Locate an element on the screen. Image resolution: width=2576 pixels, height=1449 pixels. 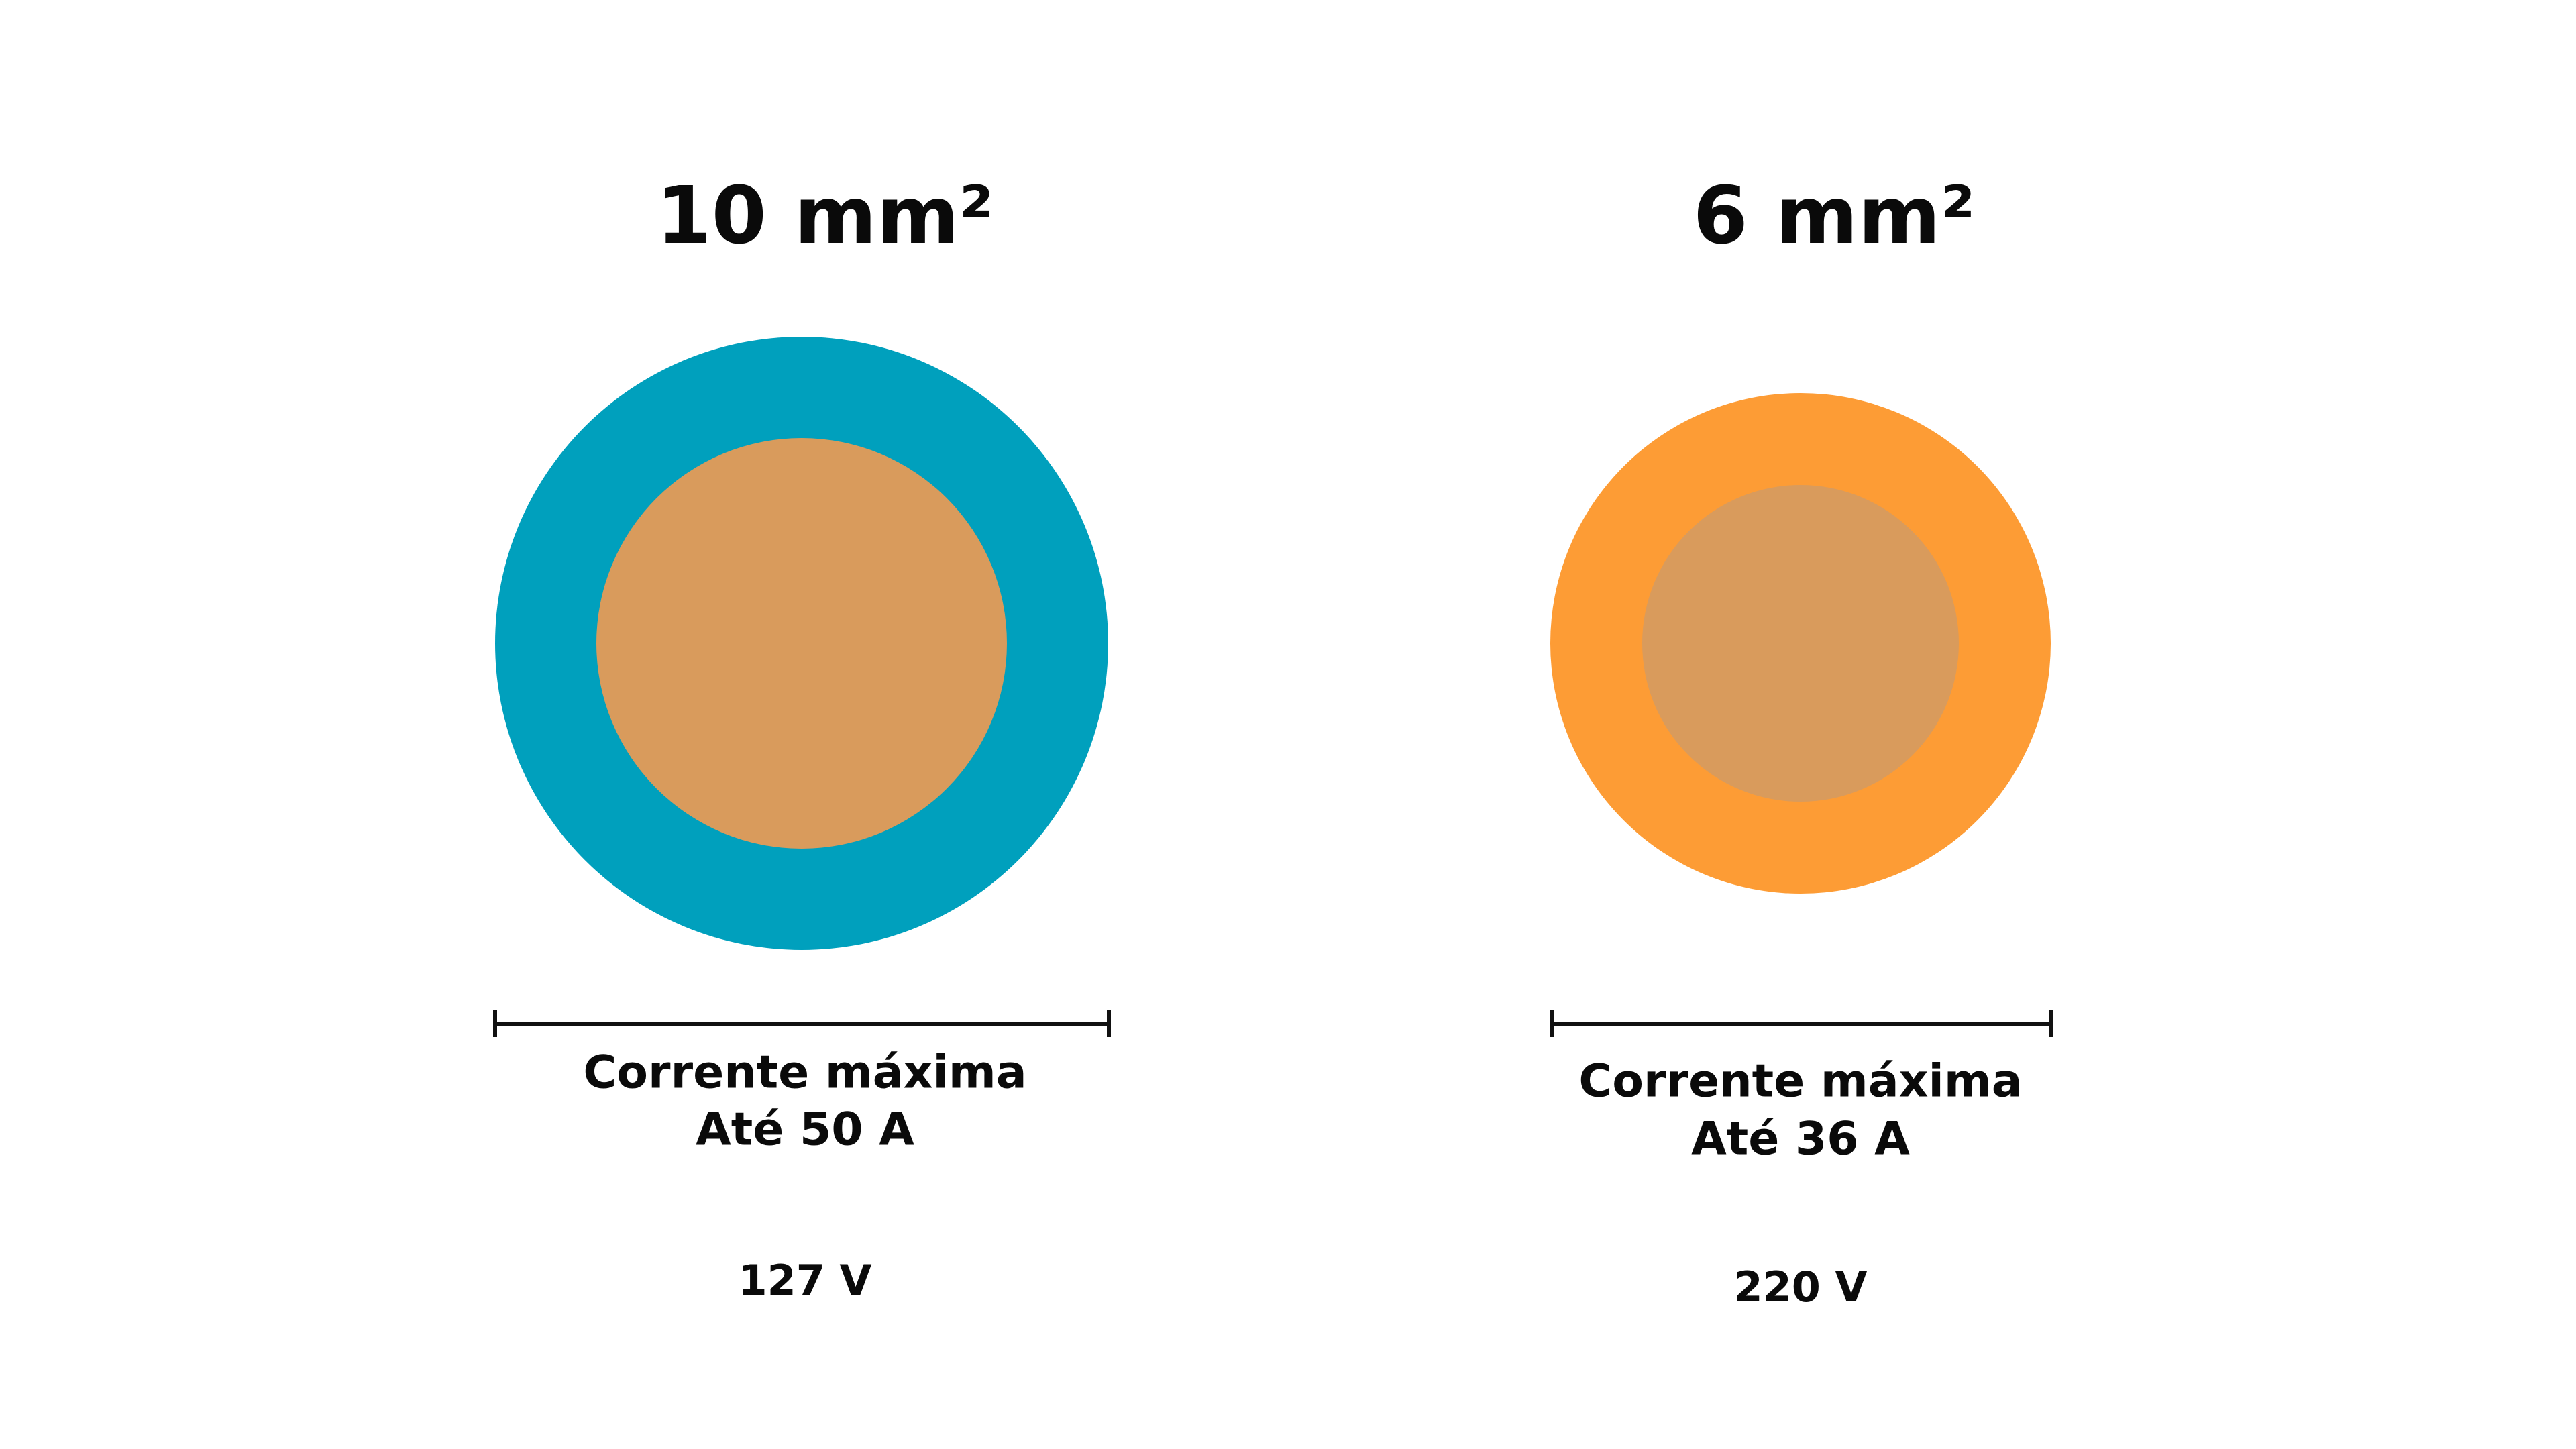
current-value: Até 50 A is located at coordinates (805, 1130).